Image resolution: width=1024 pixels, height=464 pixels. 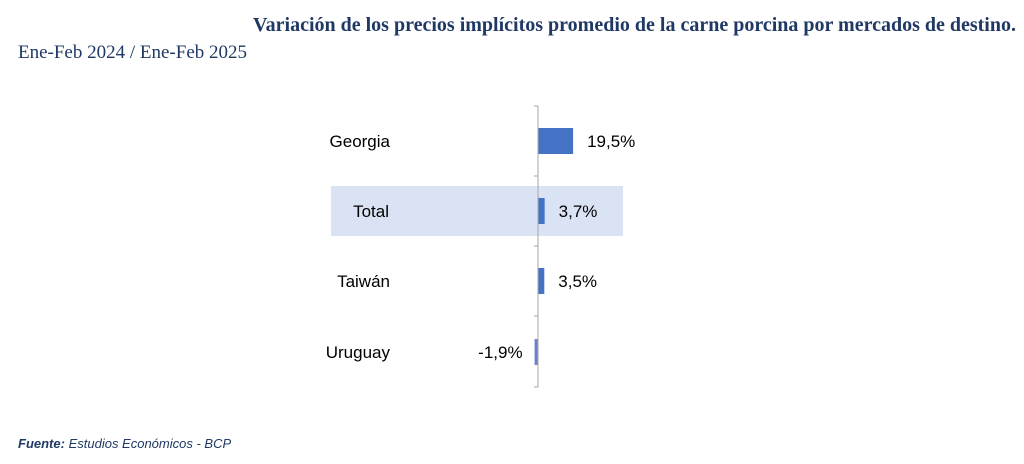 I want to click on highlight-band, so click(x=477, y=211).